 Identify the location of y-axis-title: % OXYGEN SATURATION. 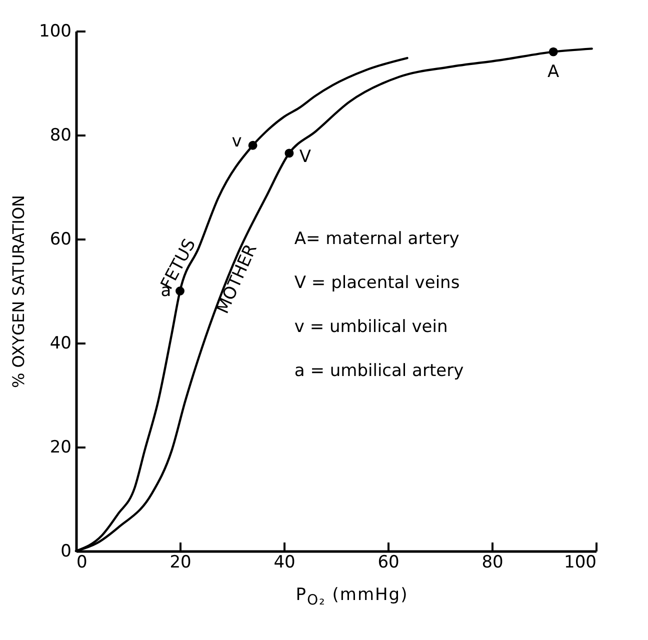
(18, 291).